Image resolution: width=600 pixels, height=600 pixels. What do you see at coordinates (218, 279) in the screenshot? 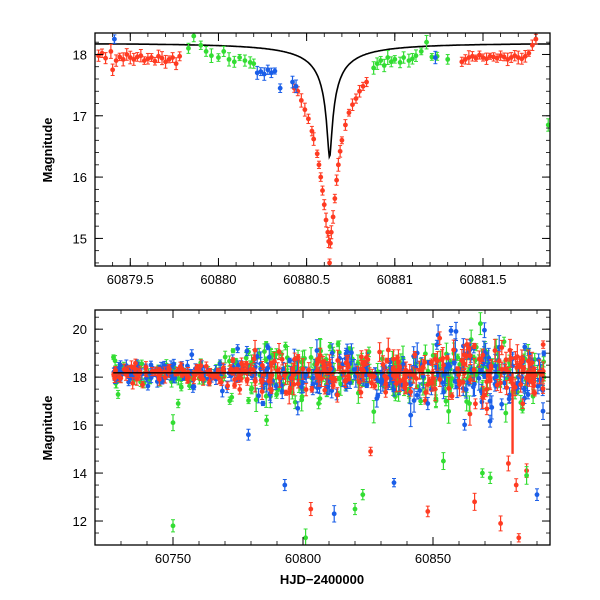
I see `zoom-xtick-label: 60880` at bounding box center [218, 279].